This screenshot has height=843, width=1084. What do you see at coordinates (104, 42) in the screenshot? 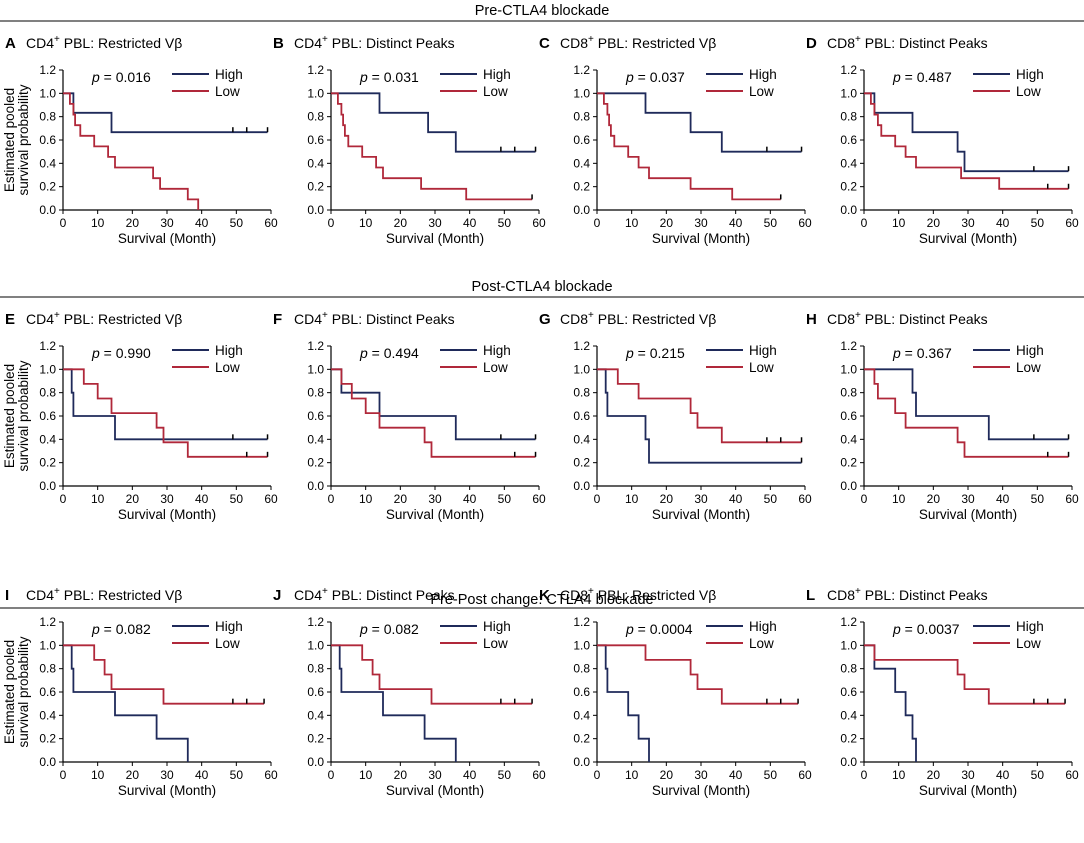
I see `panel-title: CD4+ PBL: Restricted Vβ` at bounding box center [104, 42].